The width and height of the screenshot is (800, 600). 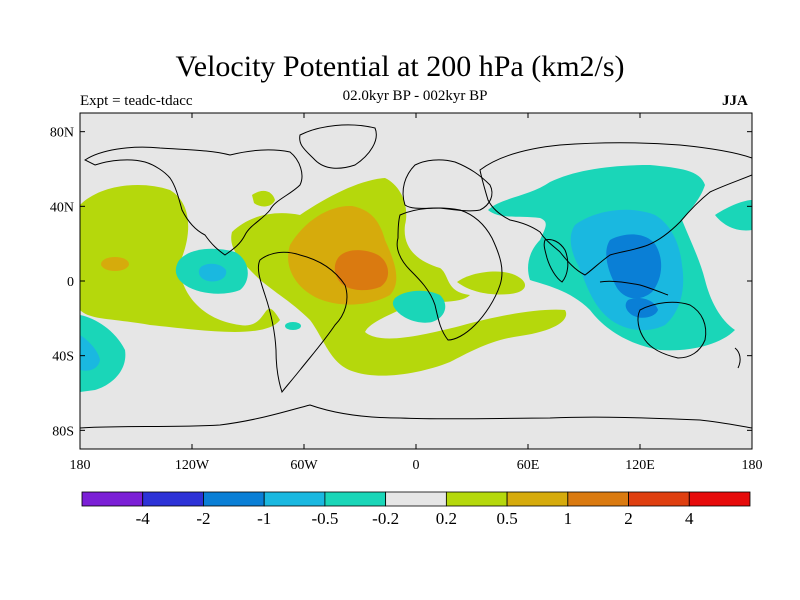 I want to click on lat-tick-label: 80S, so click(x=63, y=431).